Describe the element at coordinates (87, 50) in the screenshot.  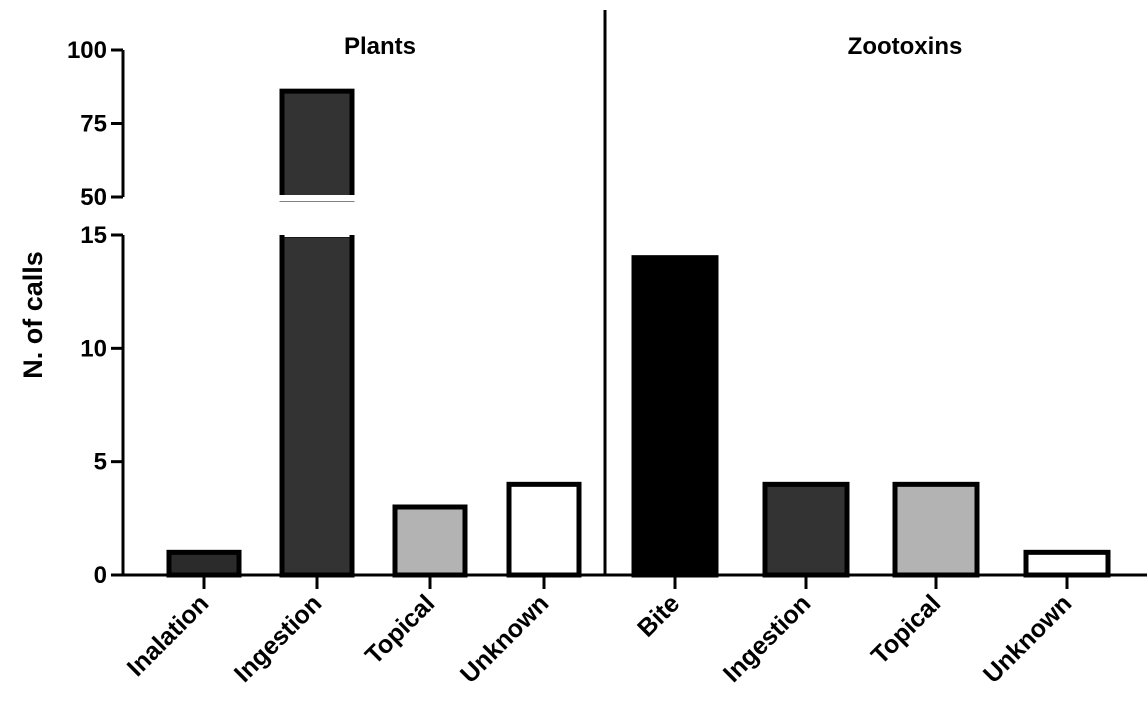
I see `y-tick-label: 100` at that location.